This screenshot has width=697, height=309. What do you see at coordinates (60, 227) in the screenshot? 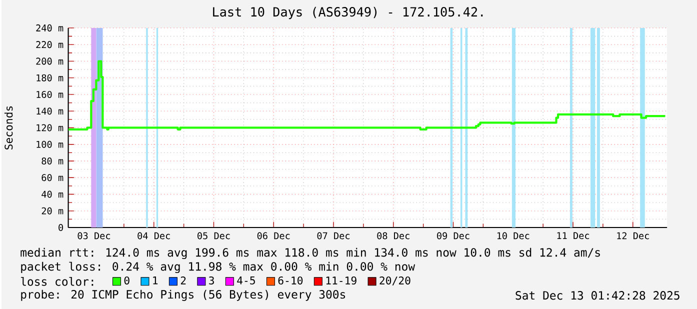
I see `y-tick-label: 0` at bounding box center [60, 227].